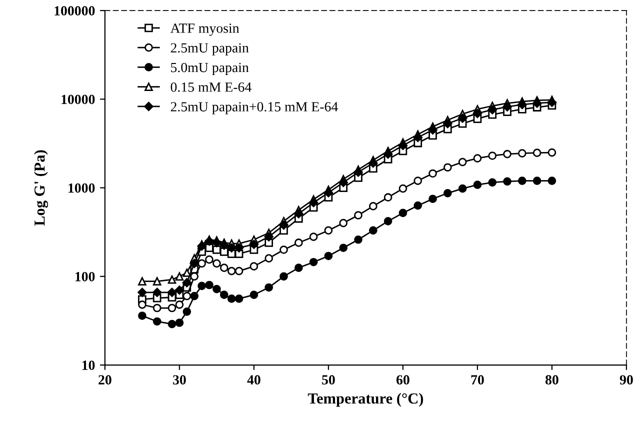 Image resolution: width=636 pixels, height=422 pixels. I want to click on legend-label: 2.5mU papain+0.15 mM E-64, so click(254, 108).